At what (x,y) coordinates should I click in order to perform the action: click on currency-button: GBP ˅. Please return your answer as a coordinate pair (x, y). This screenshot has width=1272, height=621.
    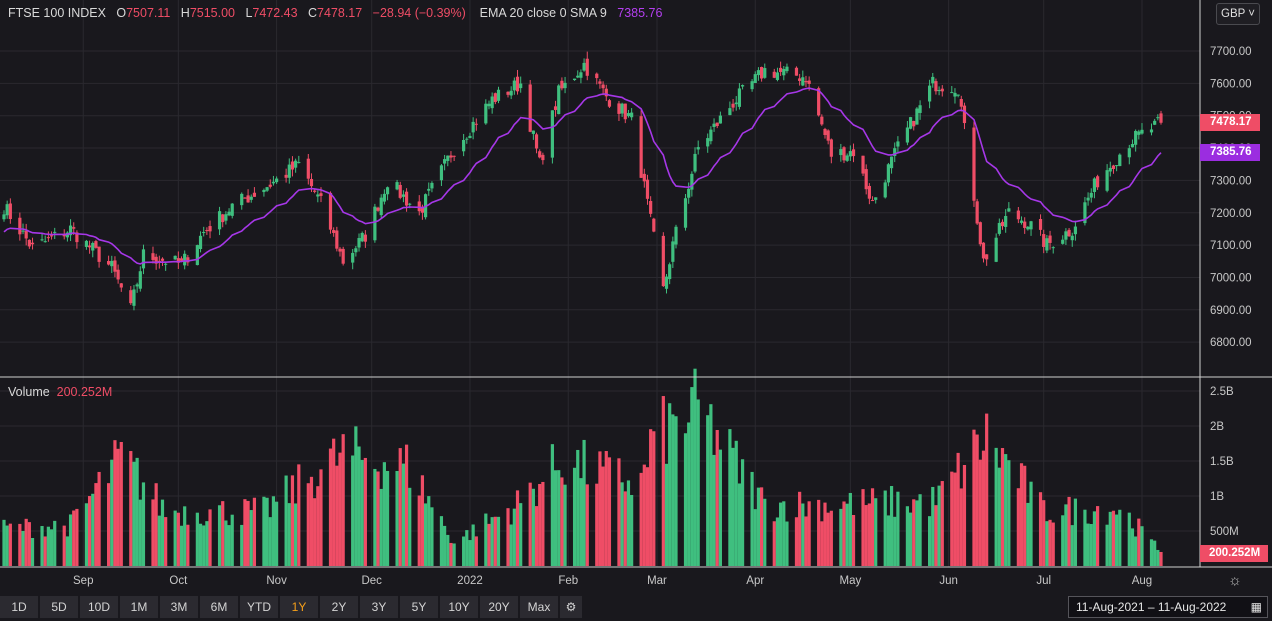
    Looking at the image, I should click on (1238, 14).